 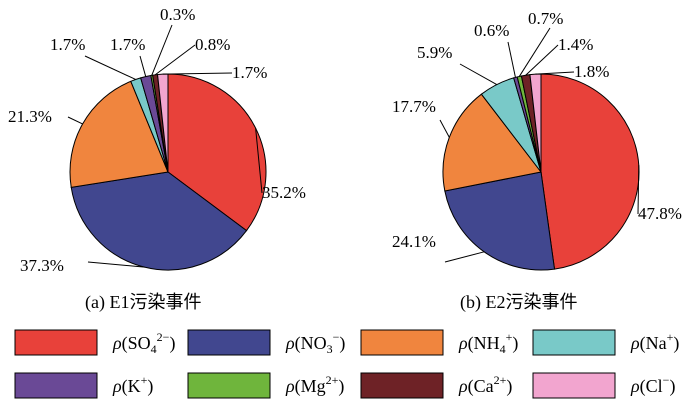 What do you see at coordinates (574, 342) in the screenshot?
I see `legend-swatch-na` at bounding box center [574, 342].